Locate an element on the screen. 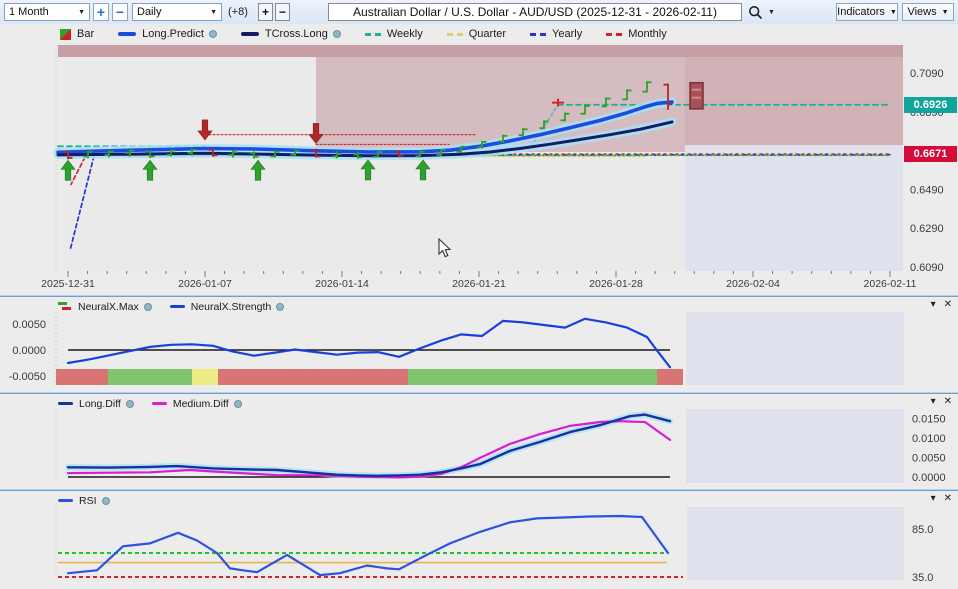 This screenshot has height=589, width=958. legend-label: TCross.Long is located at coordinates (296, 34).